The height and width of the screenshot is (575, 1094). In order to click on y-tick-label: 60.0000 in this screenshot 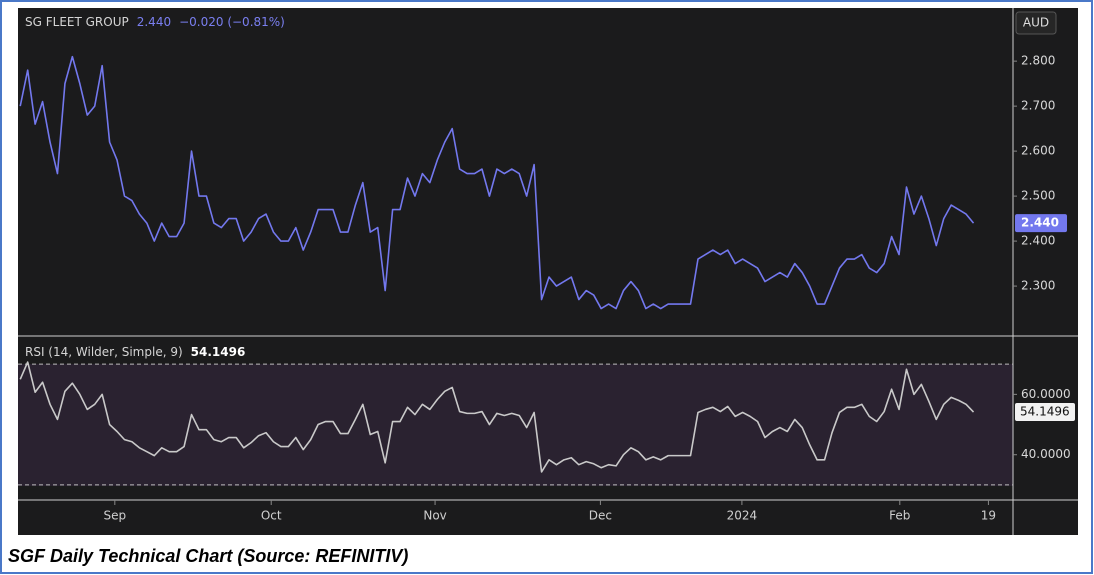, I will do `click(1046, 394)`.